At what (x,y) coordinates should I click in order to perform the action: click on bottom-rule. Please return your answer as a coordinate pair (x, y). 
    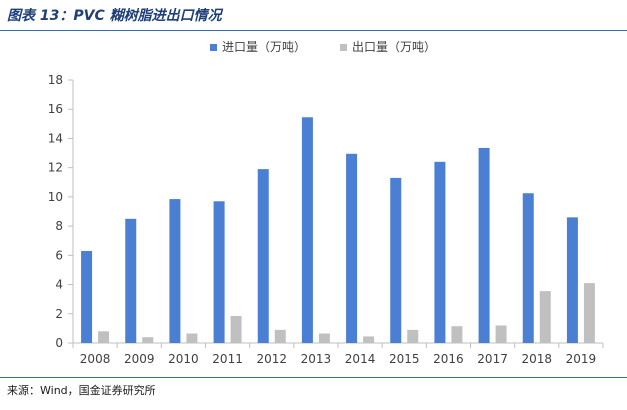
    Looking at the image, I should click on (313, 377).